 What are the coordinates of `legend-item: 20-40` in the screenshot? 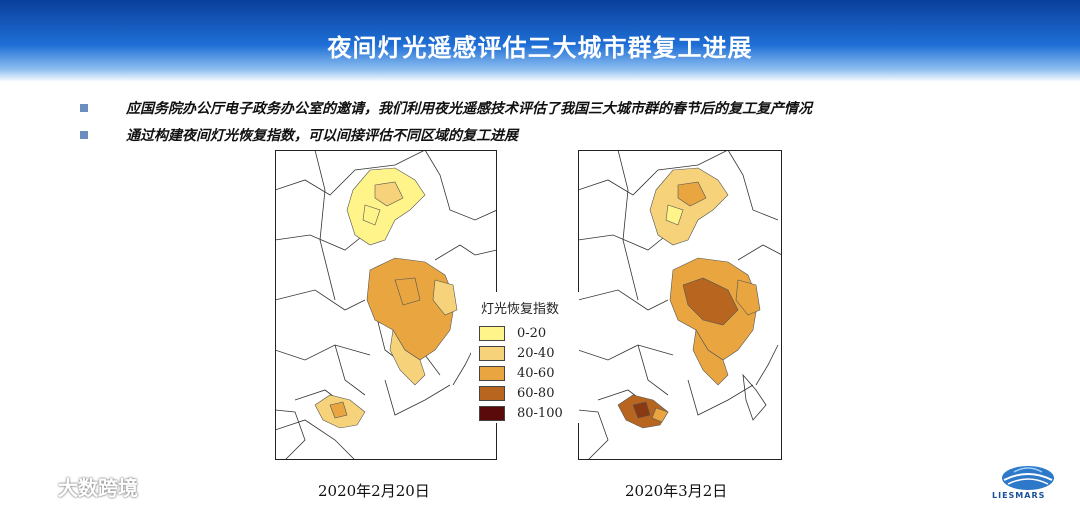 It's located at (529, 353).